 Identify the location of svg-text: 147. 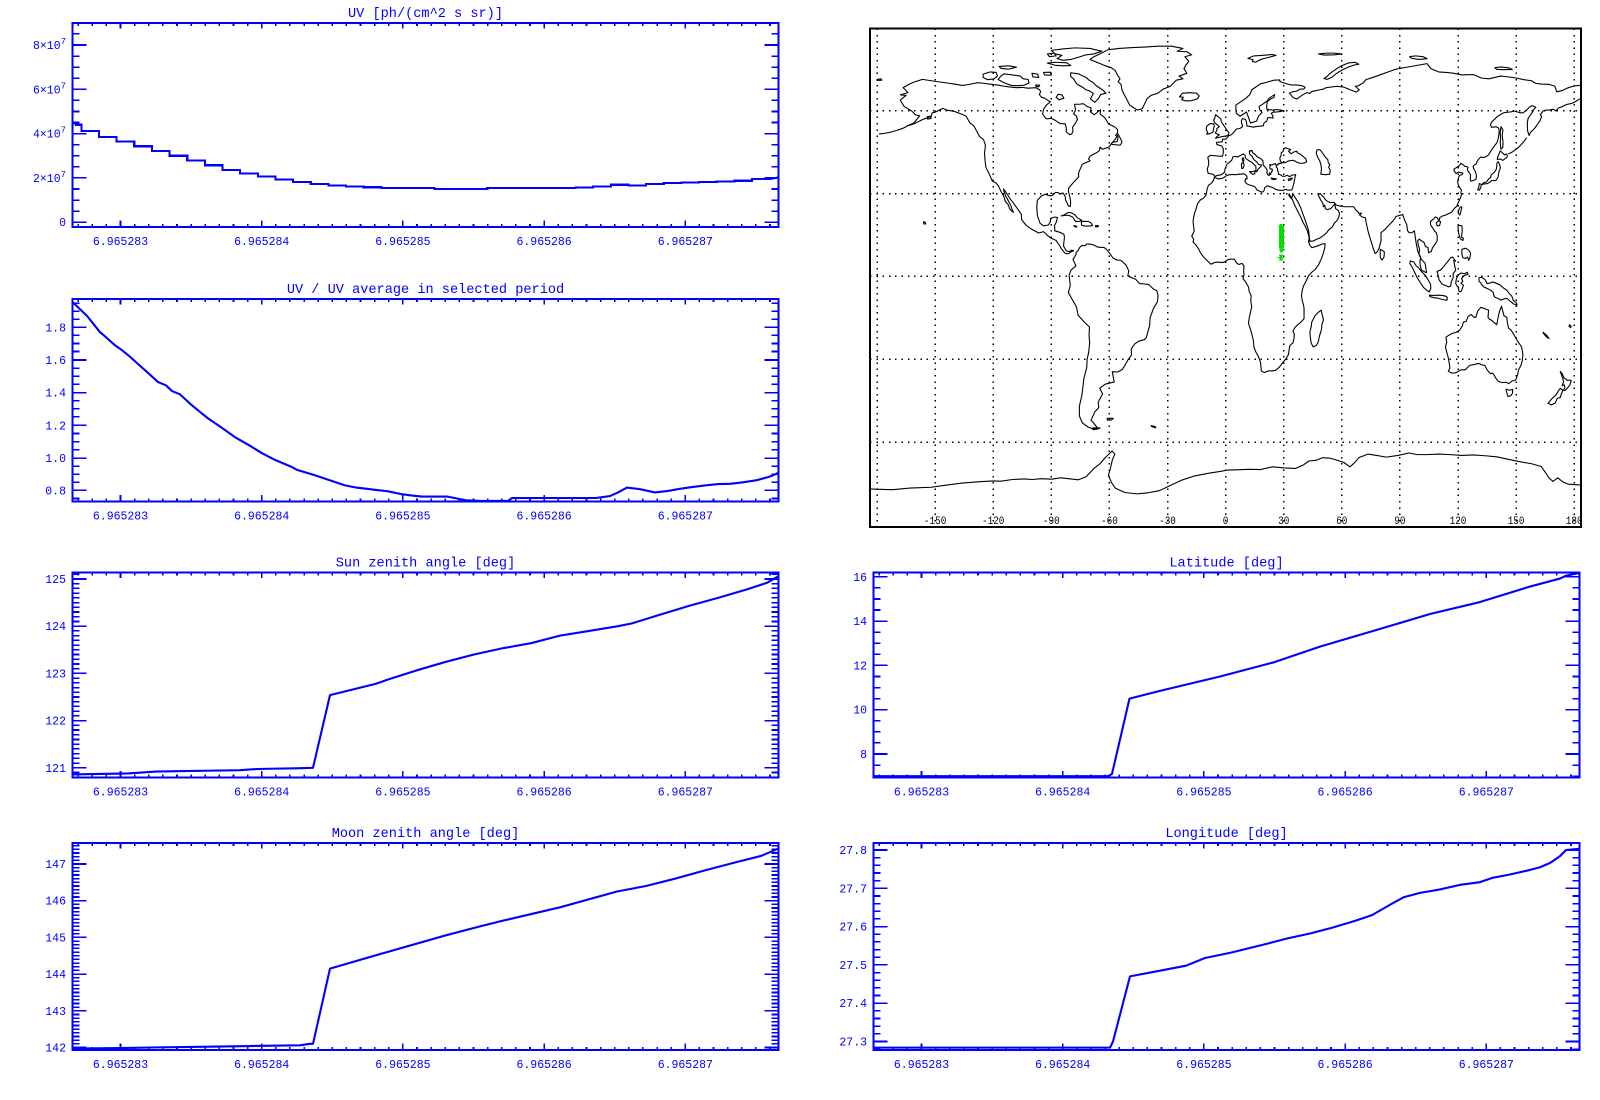
(55, 865).